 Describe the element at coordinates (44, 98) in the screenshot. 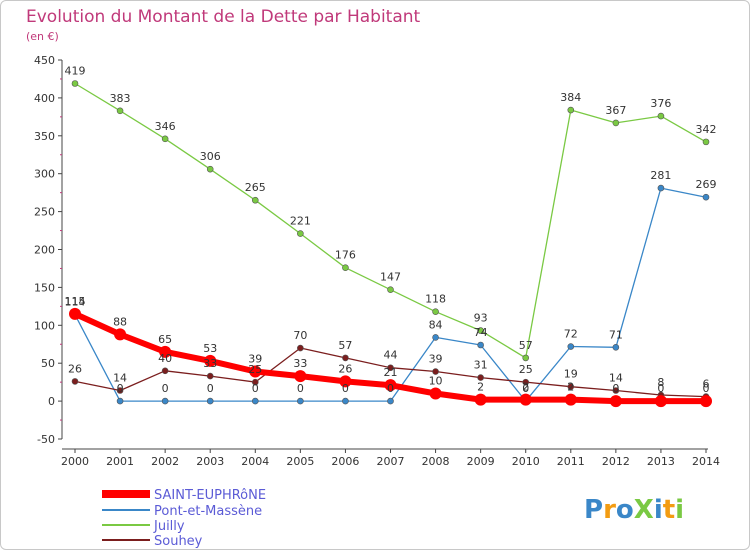

I see `y-tick-label: 400` at that location.